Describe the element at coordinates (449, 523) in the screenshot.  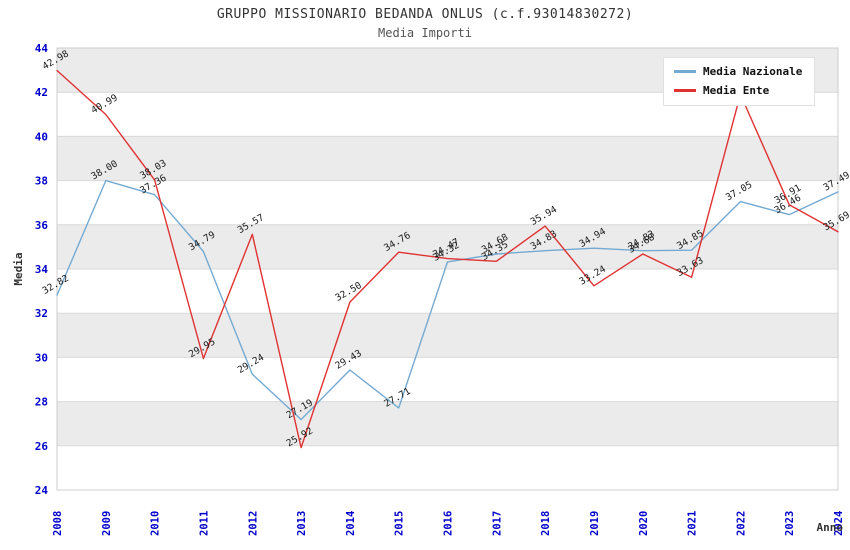
I see `x-tick-label: 2016` at that location.